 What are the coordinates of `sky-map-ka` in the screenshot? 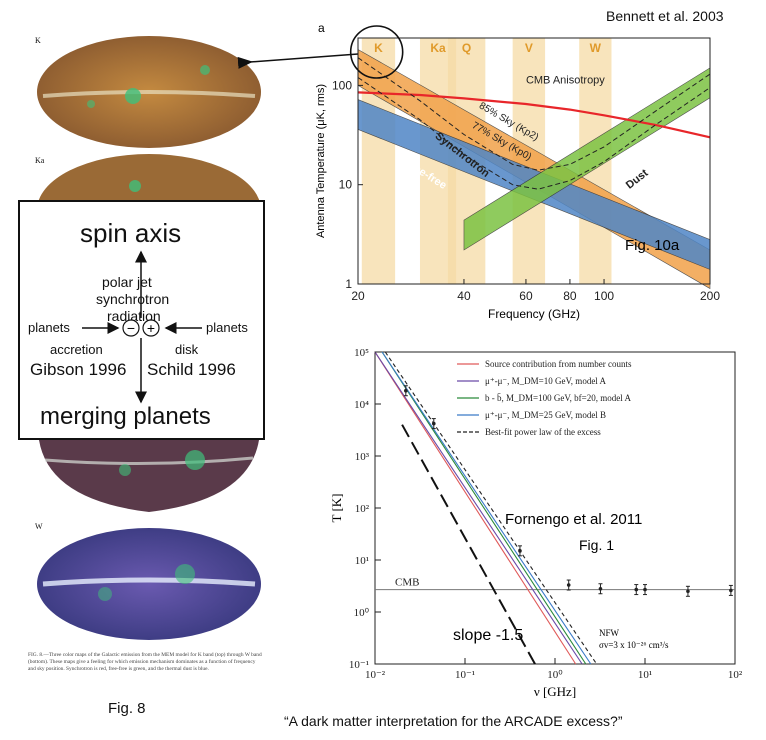 It's located at (149, 182).